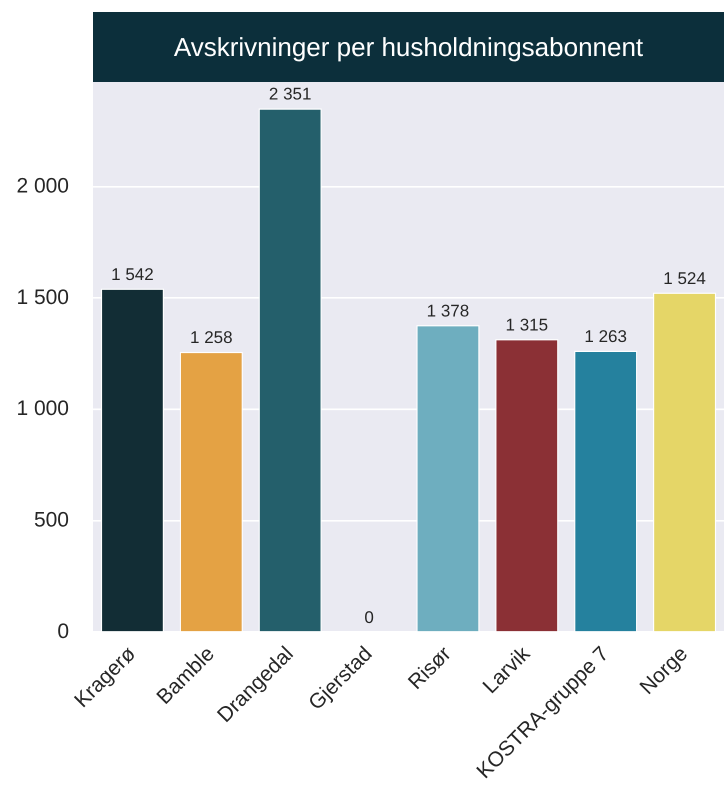 The width and height of the screenshot is (724, 803). What do you see at coordinates (527, 324) in the screenshot?
I see `data-label: 1 315` at bounding box center [527, 324].